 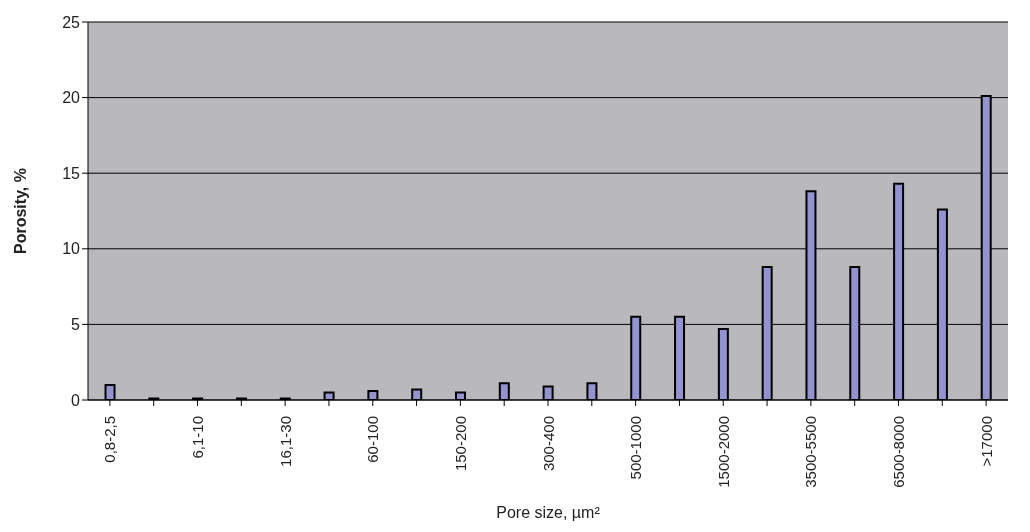 What do you see at coordinates (110, 439) in the screenshot?
I see `x-tick-label: 0,8-2,5` at bounding box center [110, 439].